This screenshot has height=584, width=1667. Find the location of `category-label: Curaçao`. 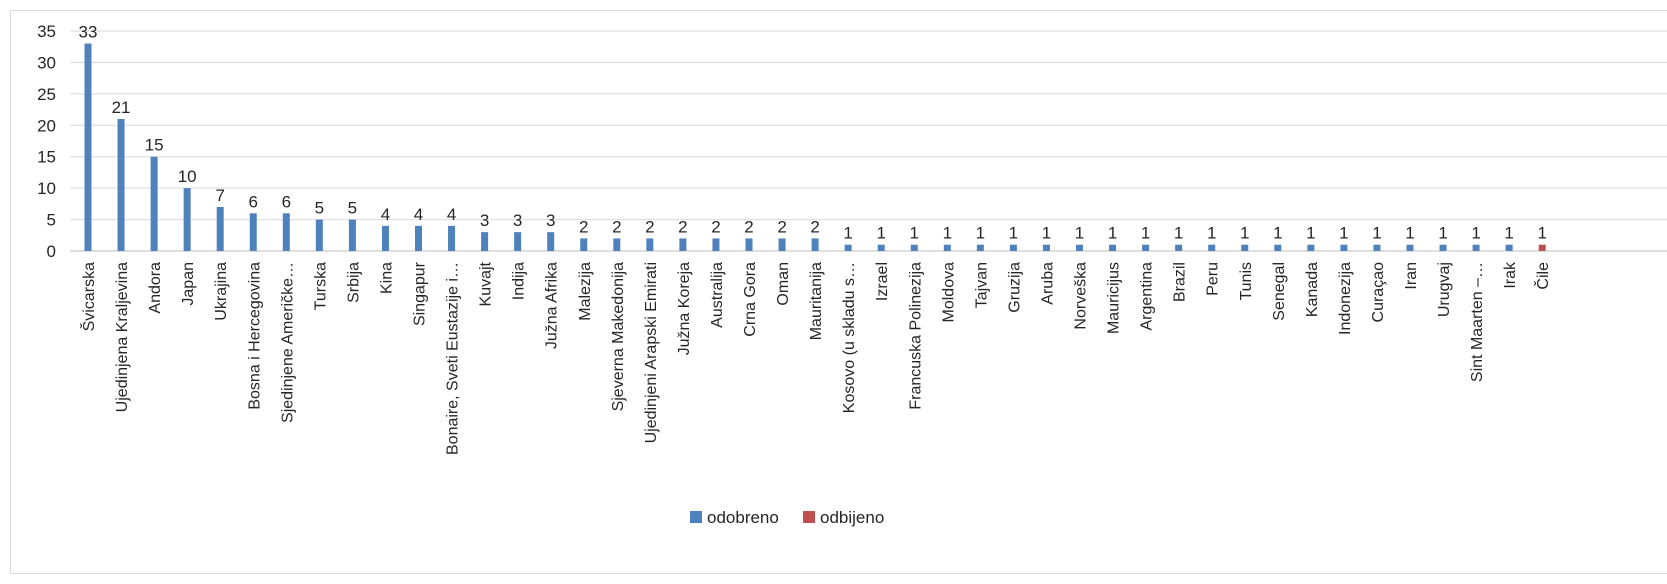

category-label: Curaçao is located at coordinates (1378, 292).